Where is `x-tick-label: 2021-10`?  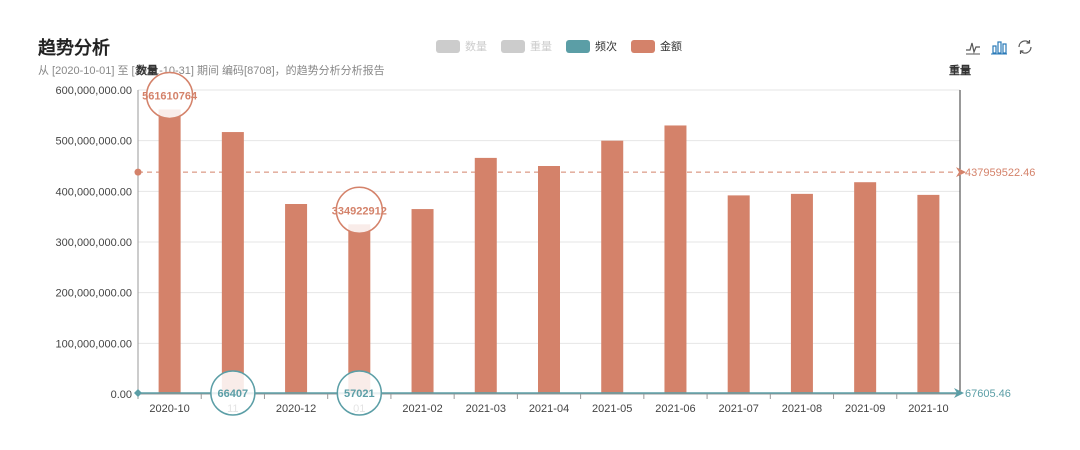 x-tick-label: 2021-10 is located at coordinates (928, 409).